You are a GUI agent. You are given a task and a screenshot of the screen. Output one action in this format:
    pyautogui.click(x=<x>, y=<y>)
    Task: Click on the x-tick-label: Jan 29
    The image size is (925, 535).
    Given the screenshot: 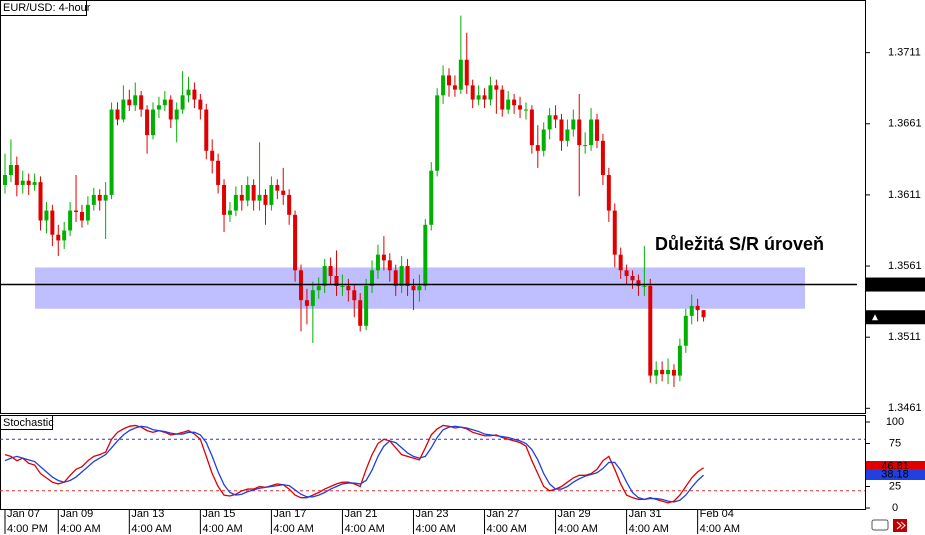 What is the action you would take?
    pyautogui.click(x=574, y=514)
    